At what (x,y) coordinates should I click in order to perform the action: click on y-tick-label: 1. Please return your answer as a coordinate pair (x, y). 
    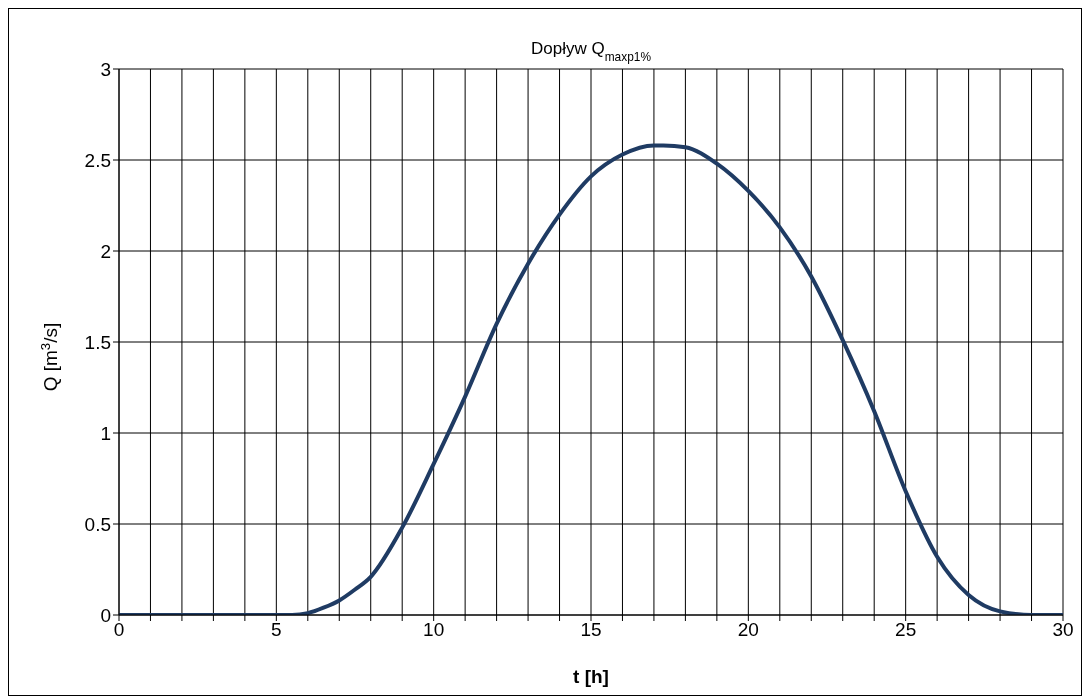
    Looking at the image, I should click on (105, 433).